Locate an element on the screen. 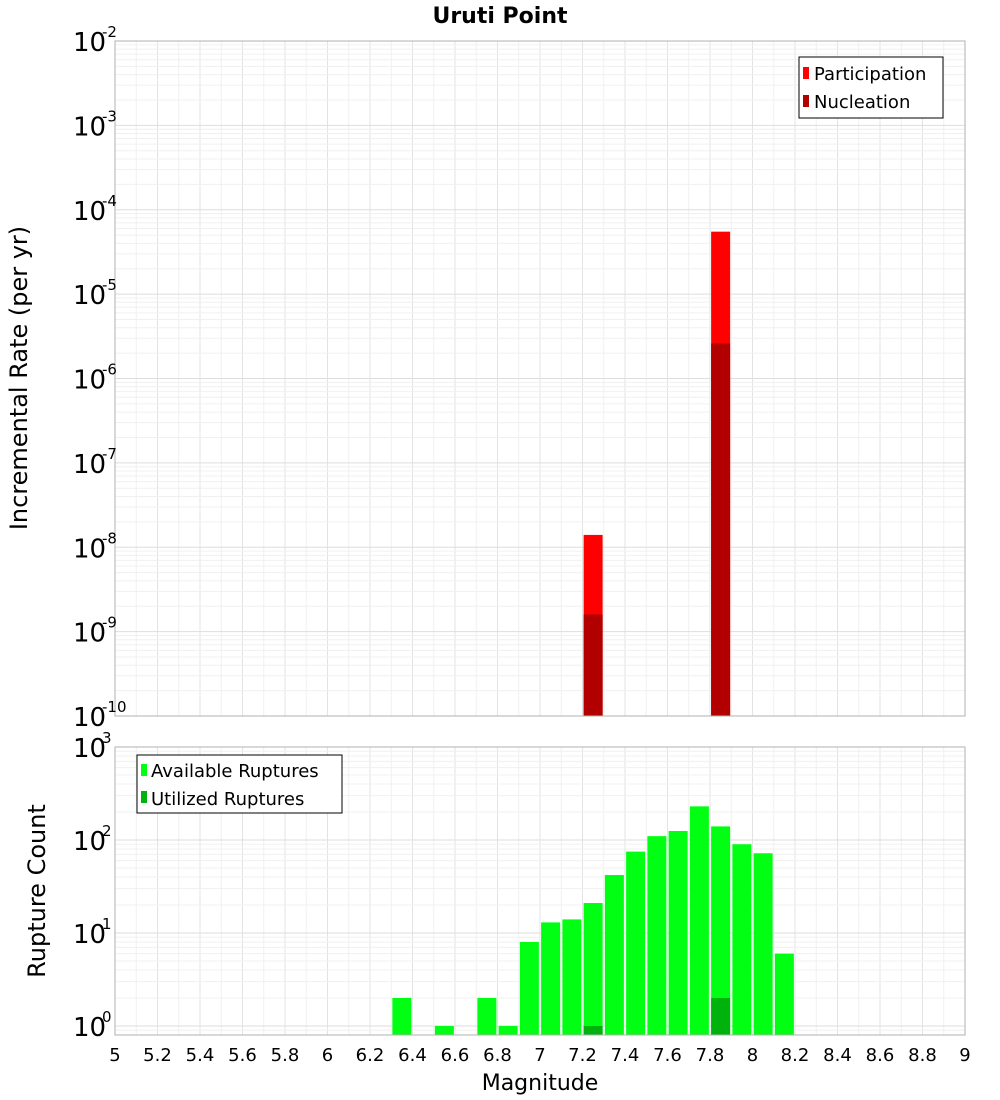  x-tick-label: 9 is located at coordinates (964, 1055).